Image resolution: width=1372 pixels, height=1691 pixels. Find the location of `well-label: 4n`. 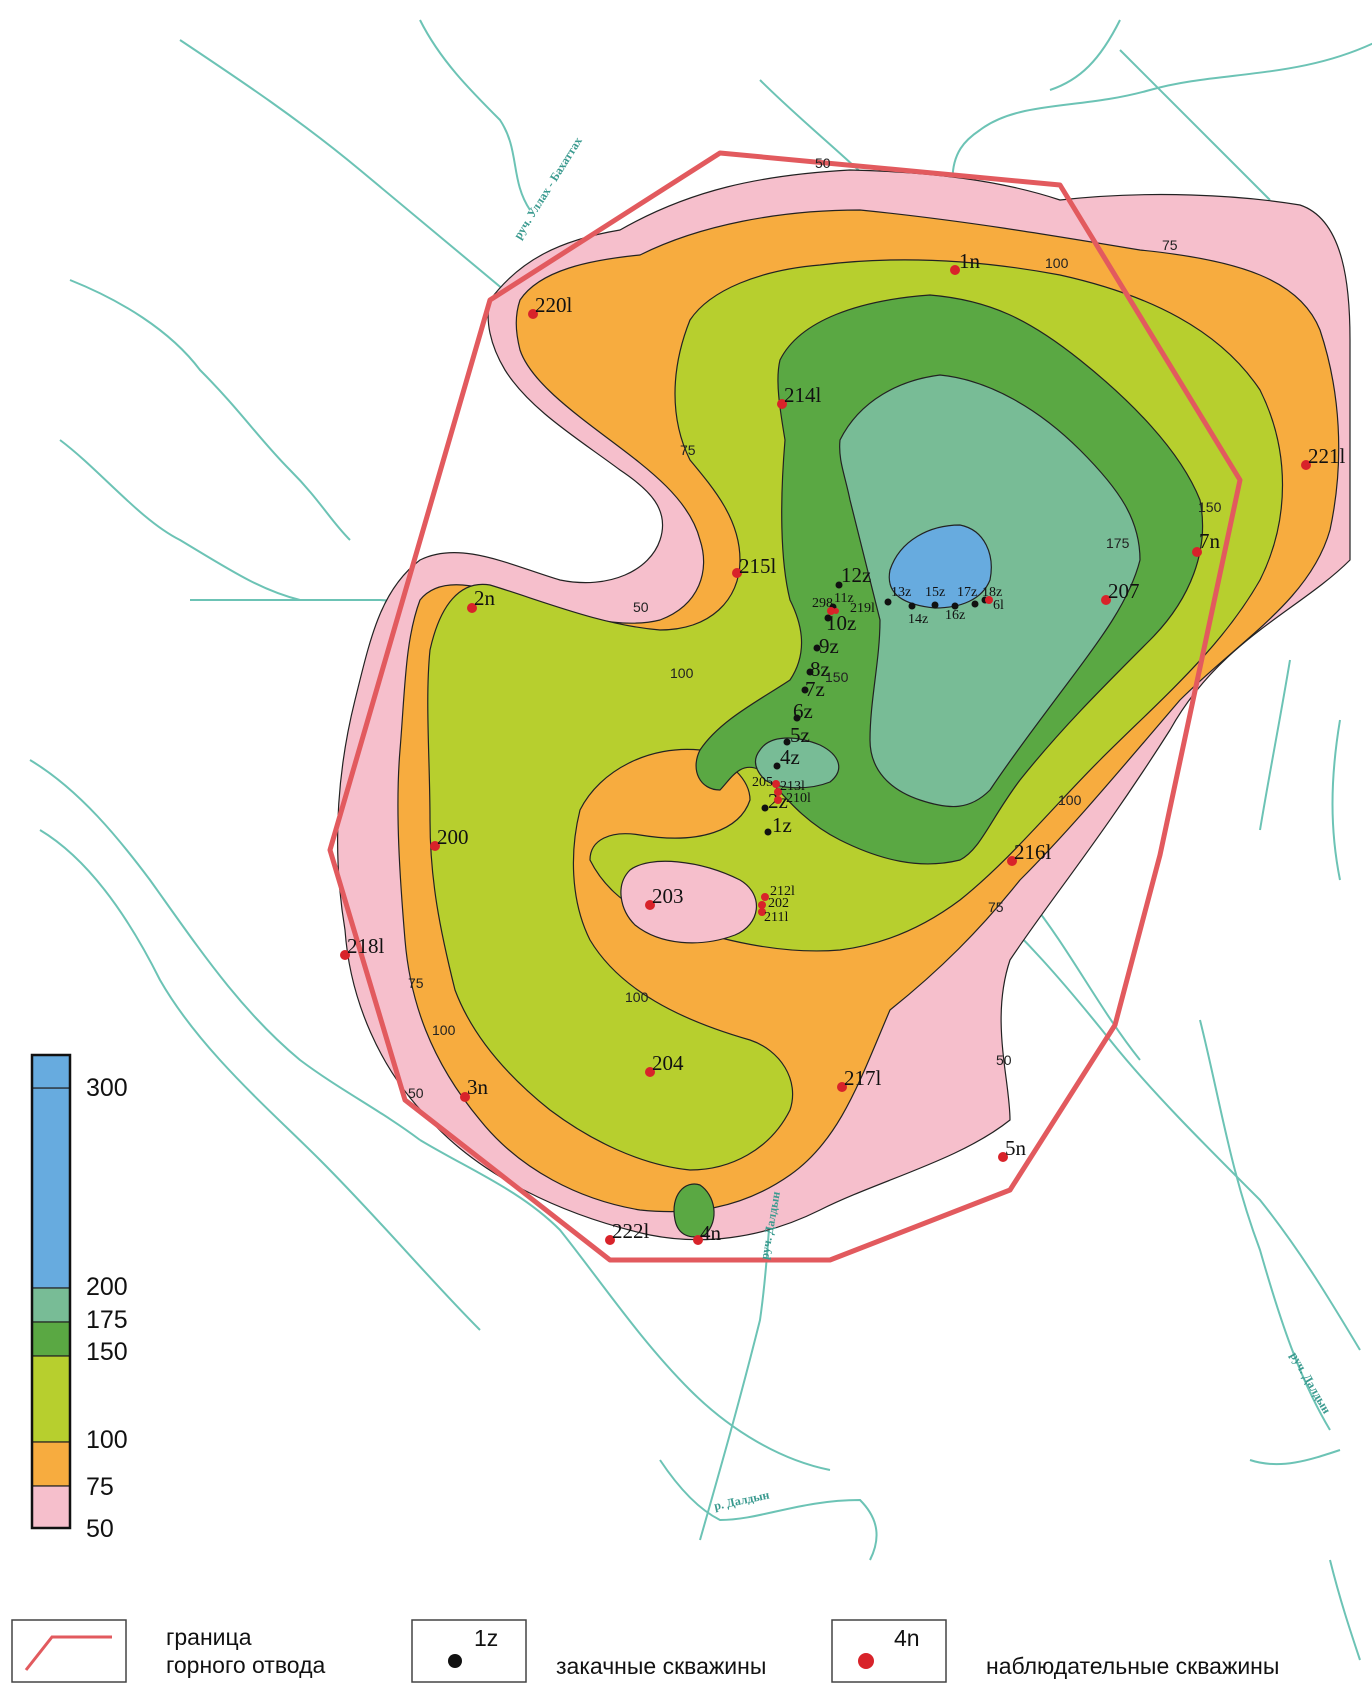

well-label: 4n is located at coordinates (711, 1233).